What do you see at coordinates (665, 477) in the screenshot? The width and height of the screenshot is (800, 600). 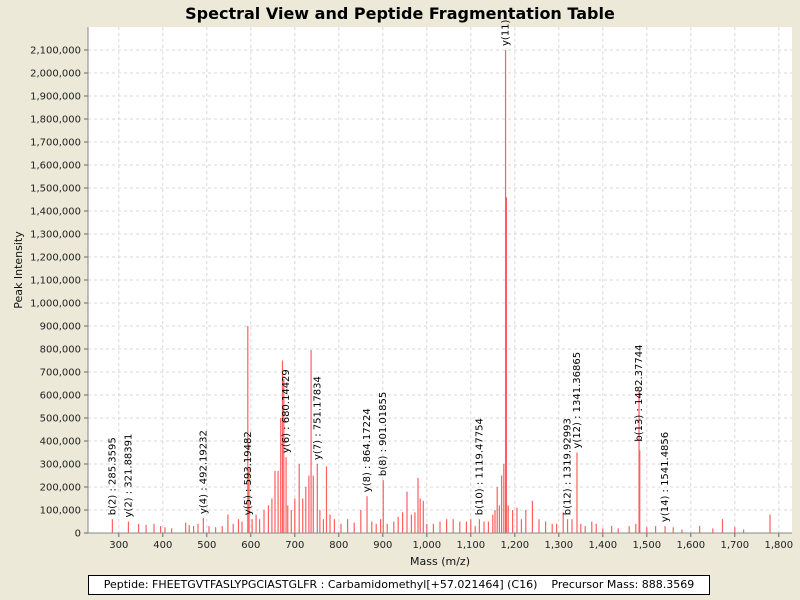 I see `peak-annotation: y(14) : 1541.4856` at bounding box center [665, 477].